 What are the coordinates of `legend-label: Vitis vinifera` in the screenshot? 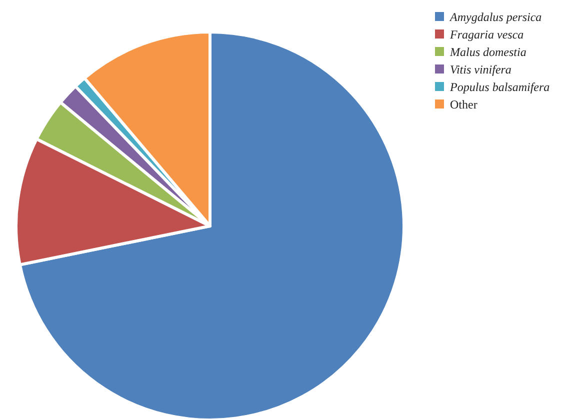 It's located at (481, 69).